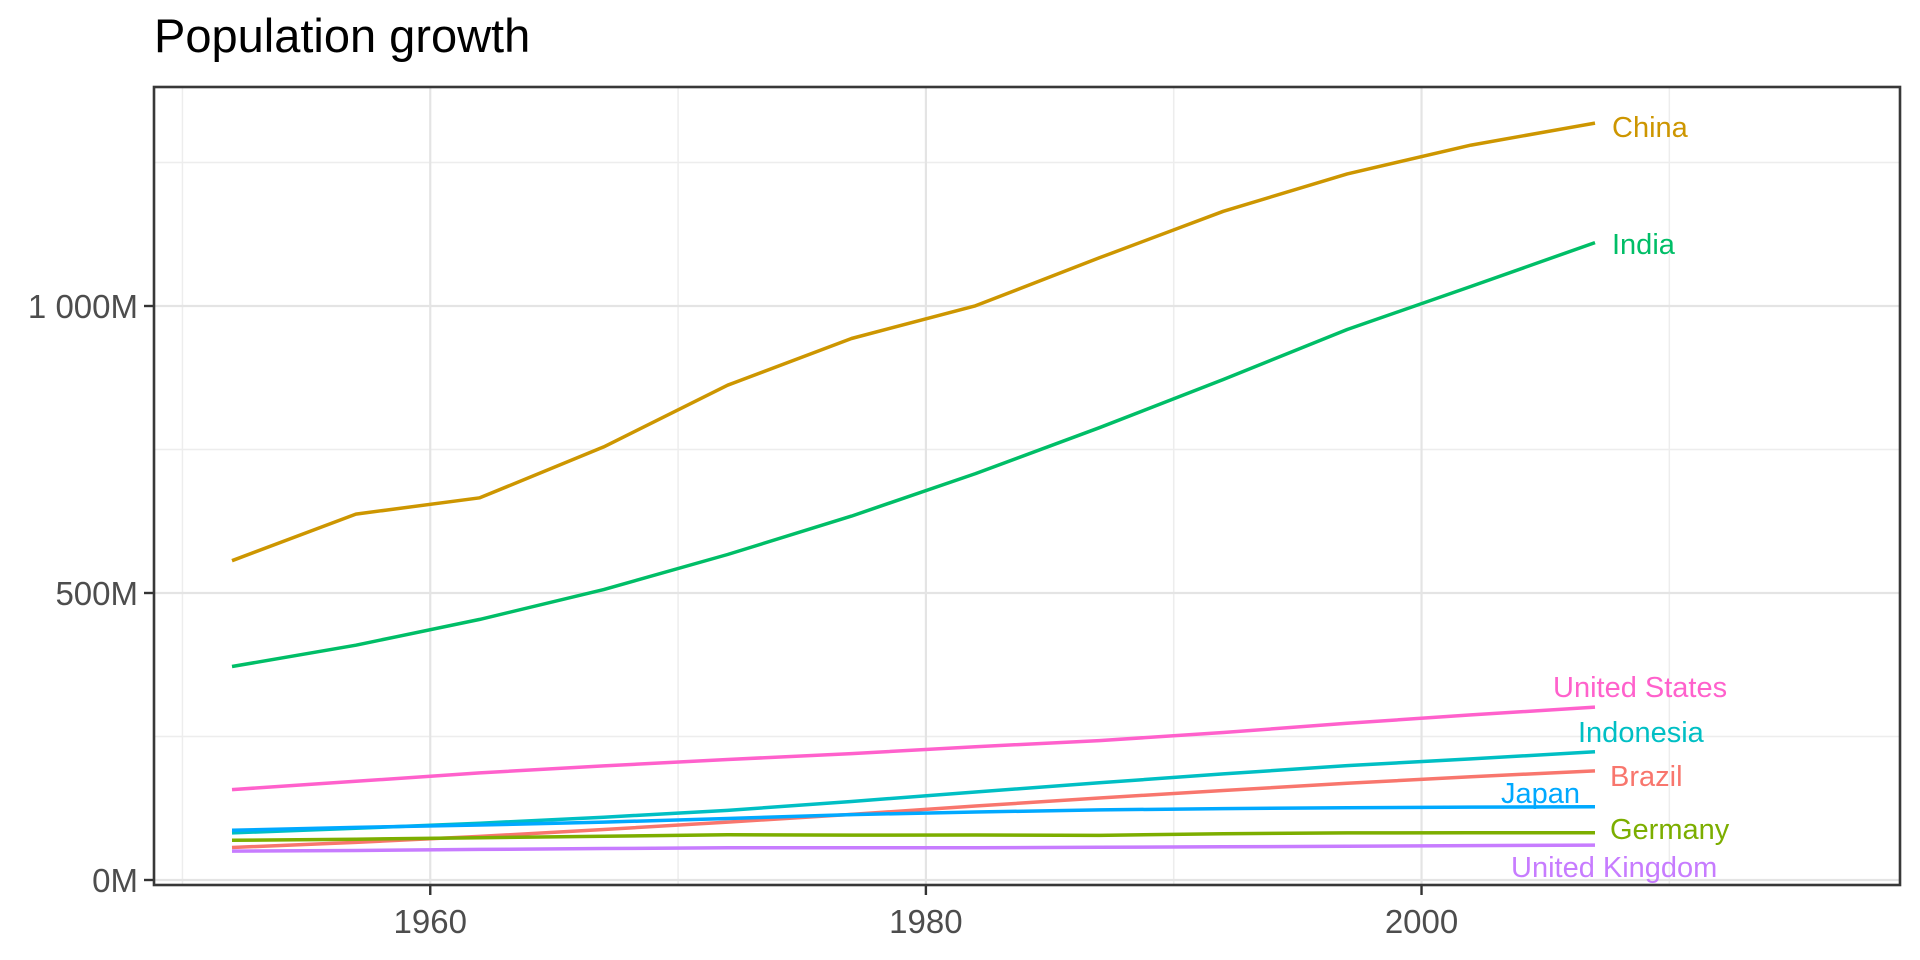 This screenshot has height=960, width=1920. Describe the element at coordinates (96, 593) in the screenshot. I see `y-tick-label: 500M` at that location.